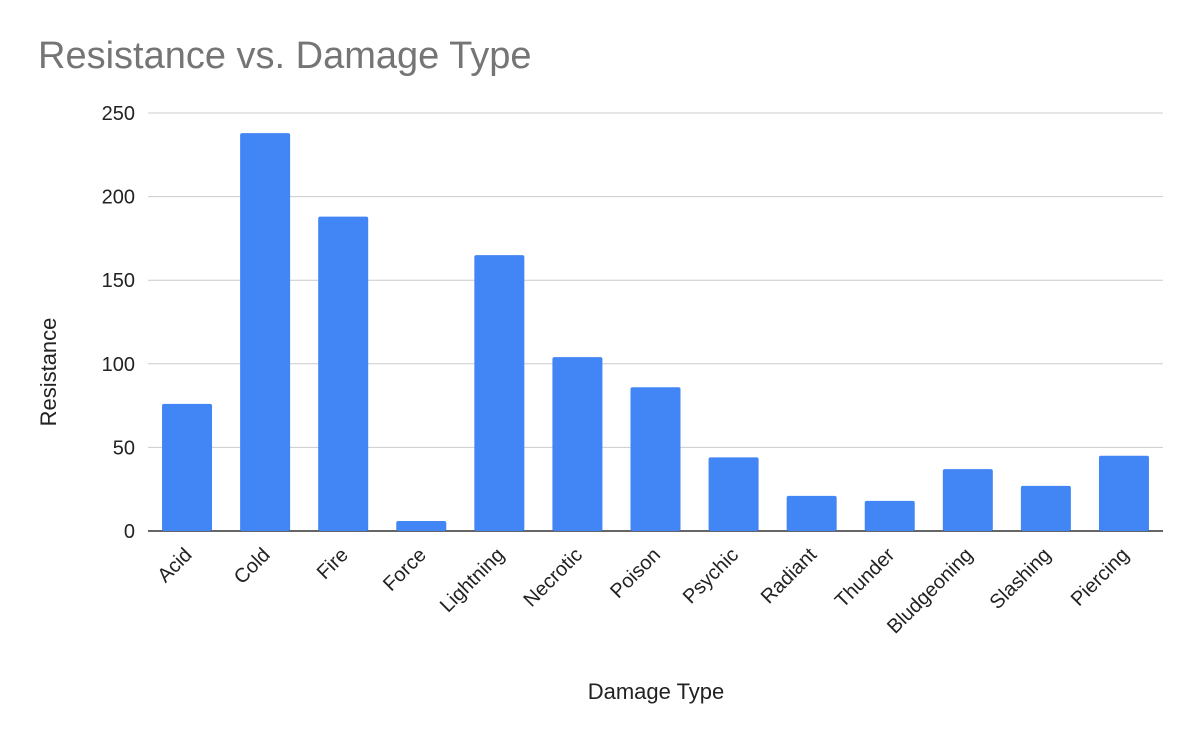 Image resolution: width=1200 pixels, height=742 pixels. I want to click on x-tick-label: Radiant, so click(789, 576).